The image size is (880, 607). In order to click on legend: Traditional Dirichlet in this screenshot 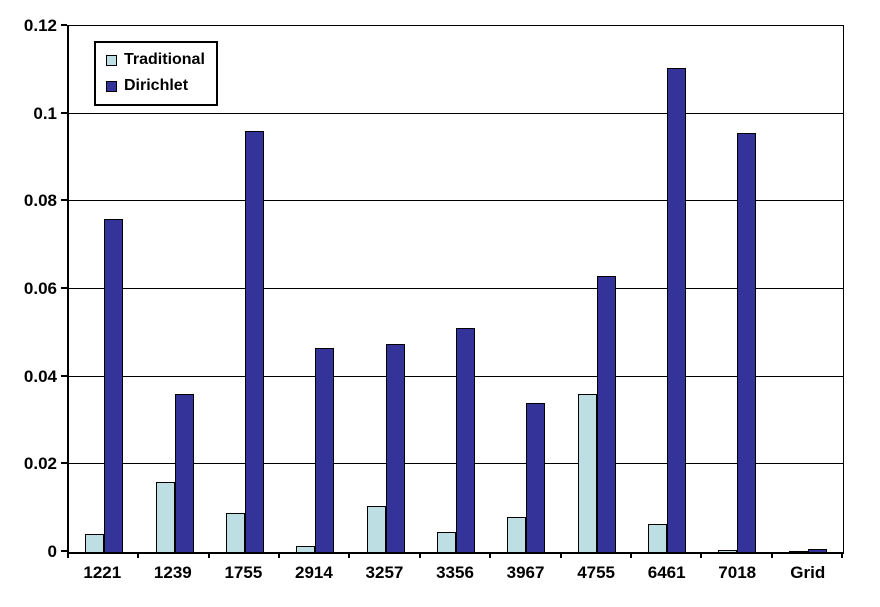, I will do `click(156, 73)`.